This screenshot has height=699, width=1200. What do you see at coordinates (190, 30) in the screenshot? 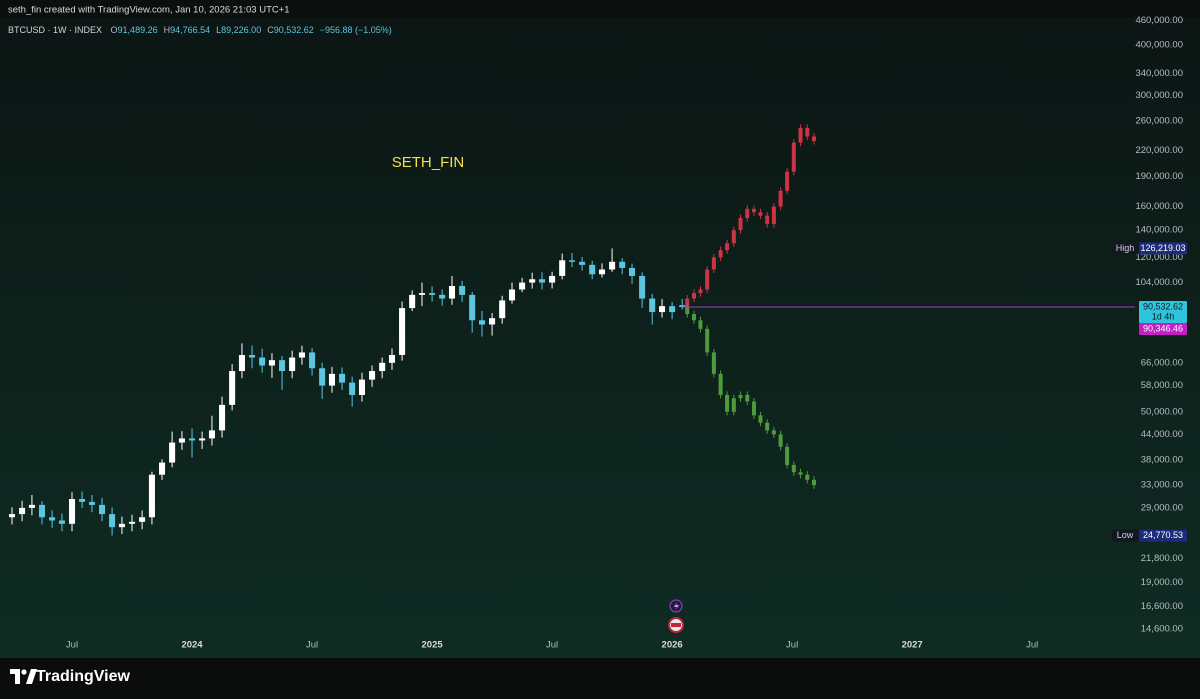
I see `ohlc-value: 94,766.54` at bounding box center [190, 30].